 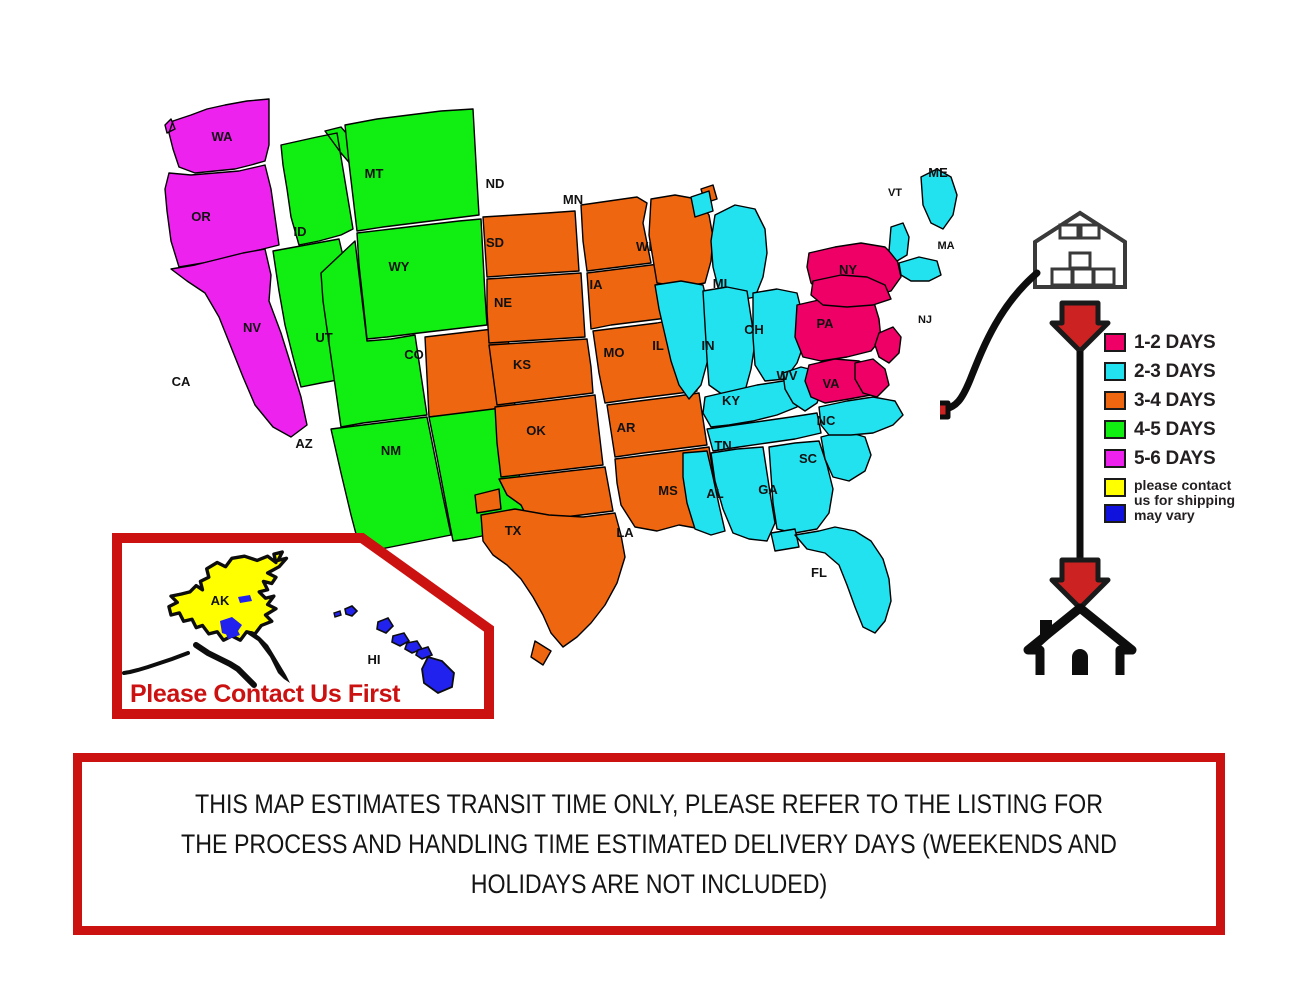 I want to click on legend-swatch-contact, so click(x=1115, y=487).